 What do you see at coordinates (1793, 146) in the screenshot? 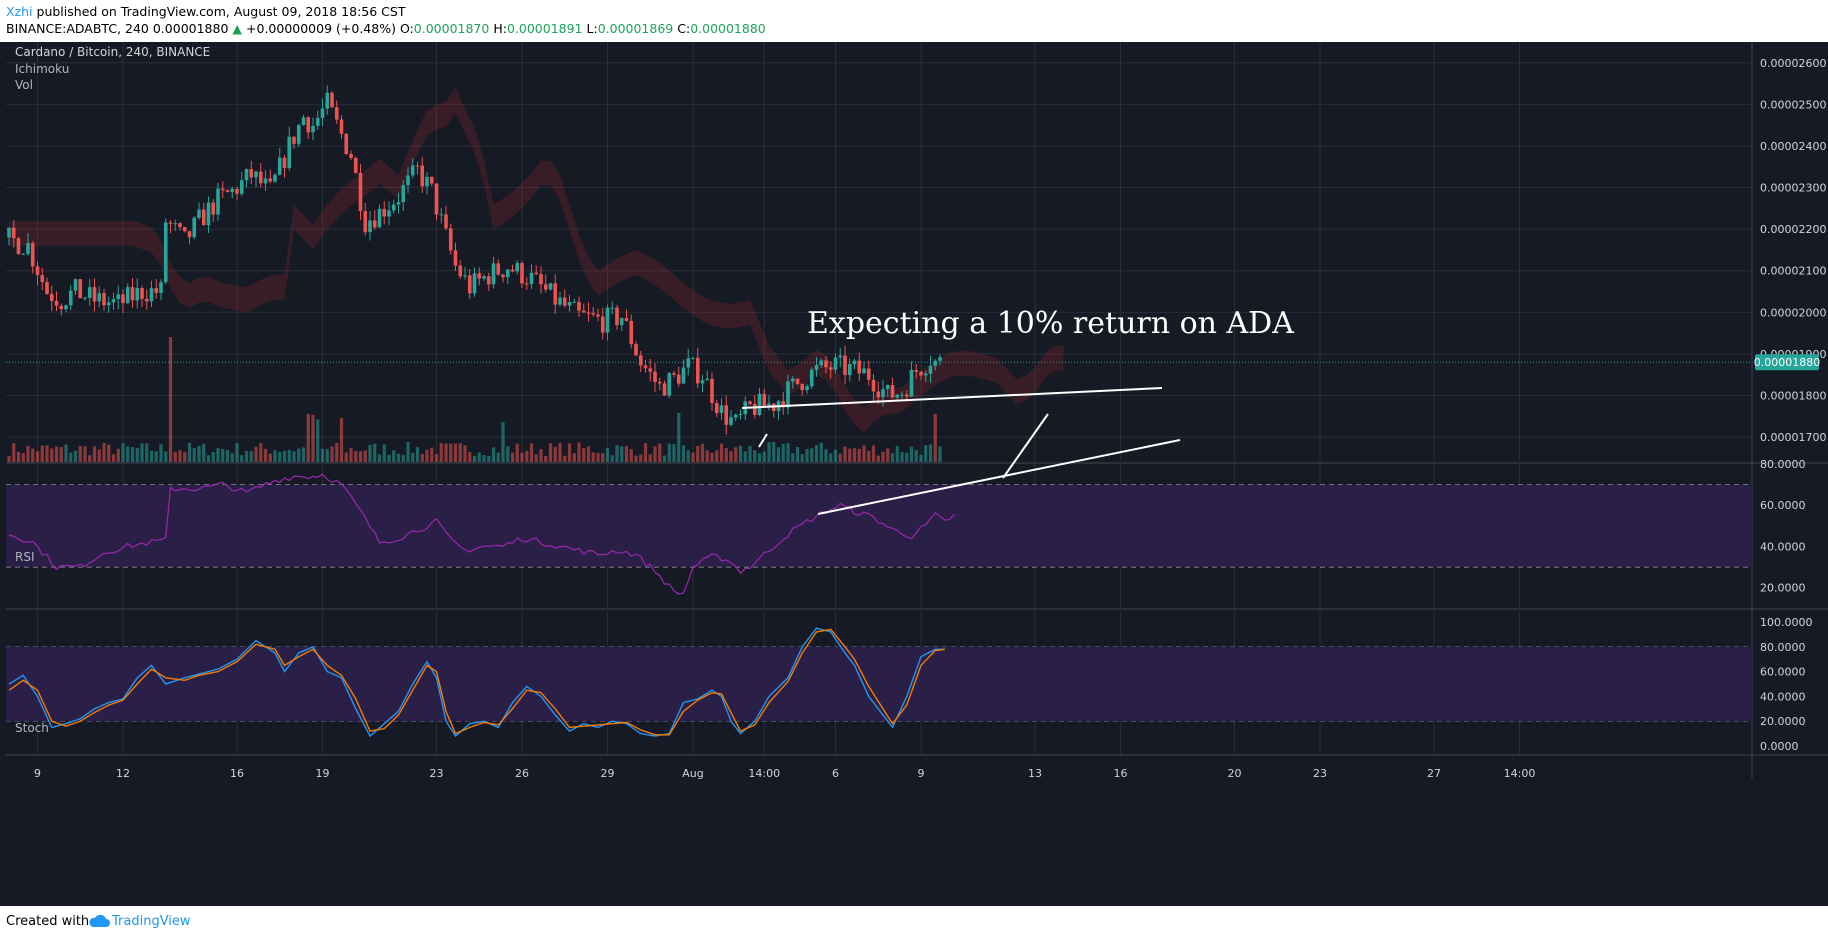
I see `price-tick-label: 0.00002400` at bounding box center [1793, 146].